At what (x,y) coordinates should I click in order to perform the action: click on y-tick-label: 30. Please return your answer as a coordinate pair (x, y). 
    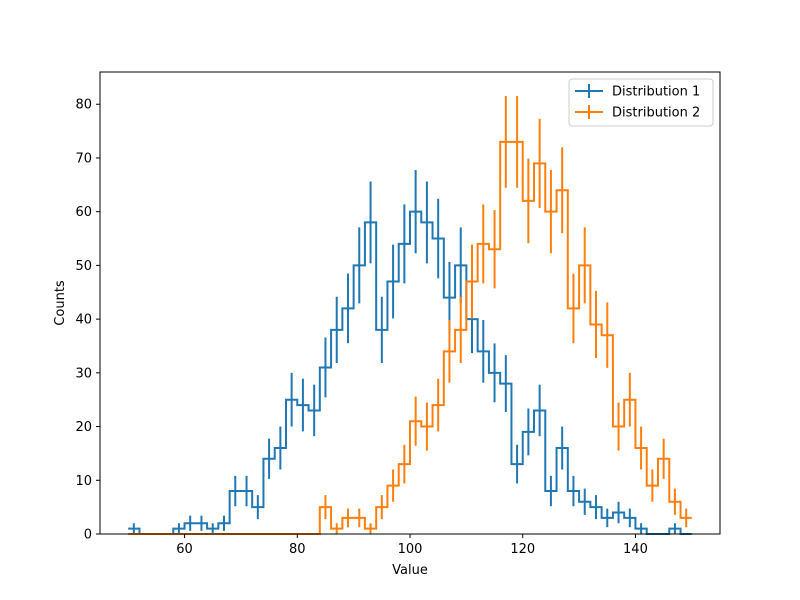
    Looking at the image, I should click on (83, 373).